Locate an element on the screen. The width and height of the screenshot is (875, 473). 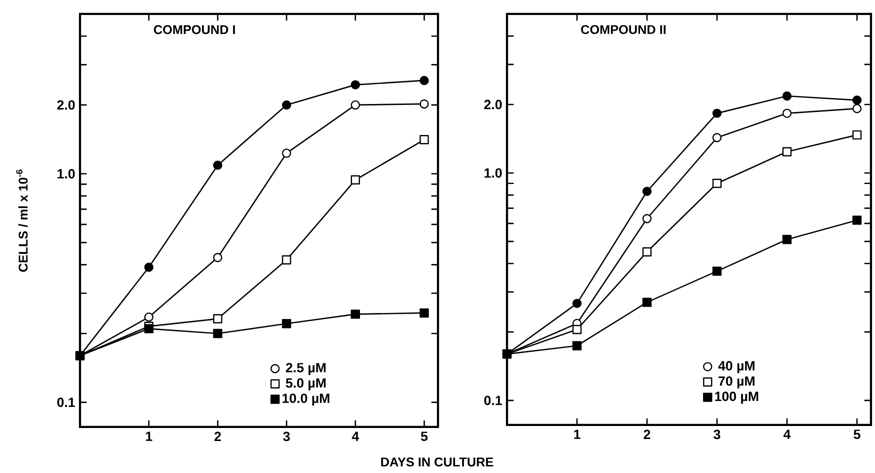
x-axis-title: DAYS IN CULTURE is located at coordinates (437, 462).